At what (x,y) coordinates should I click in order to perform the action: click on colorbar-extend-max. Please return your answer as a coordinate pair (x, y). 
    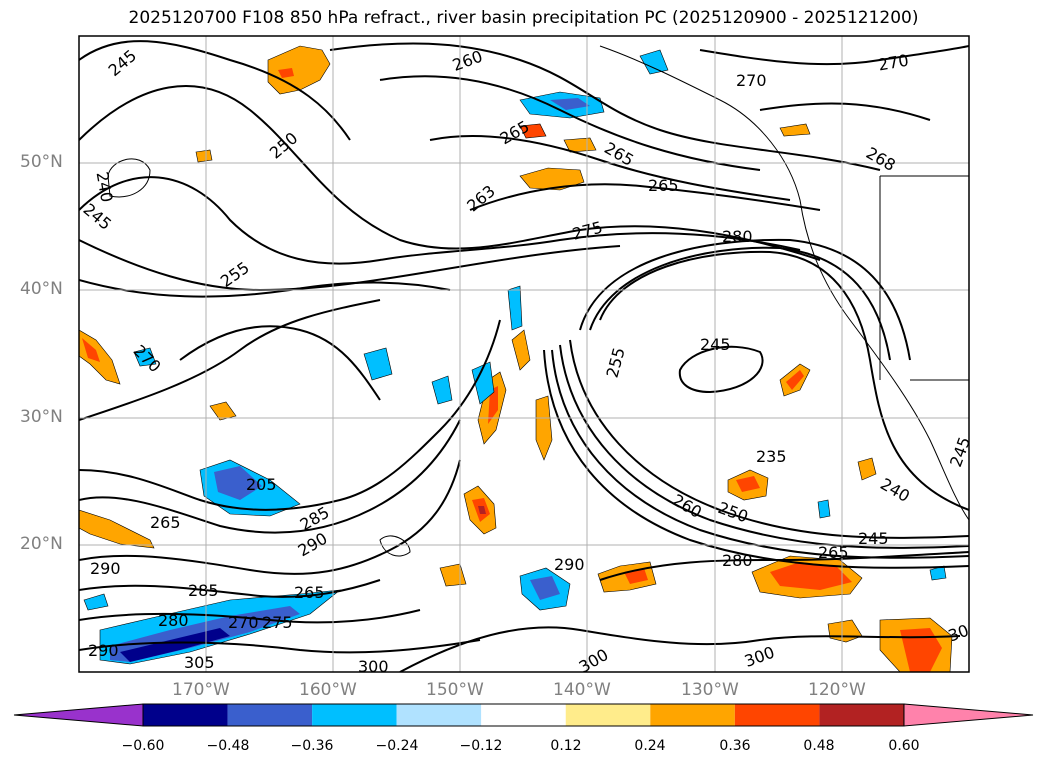
    Looking at the image, I should click on (968, 715).